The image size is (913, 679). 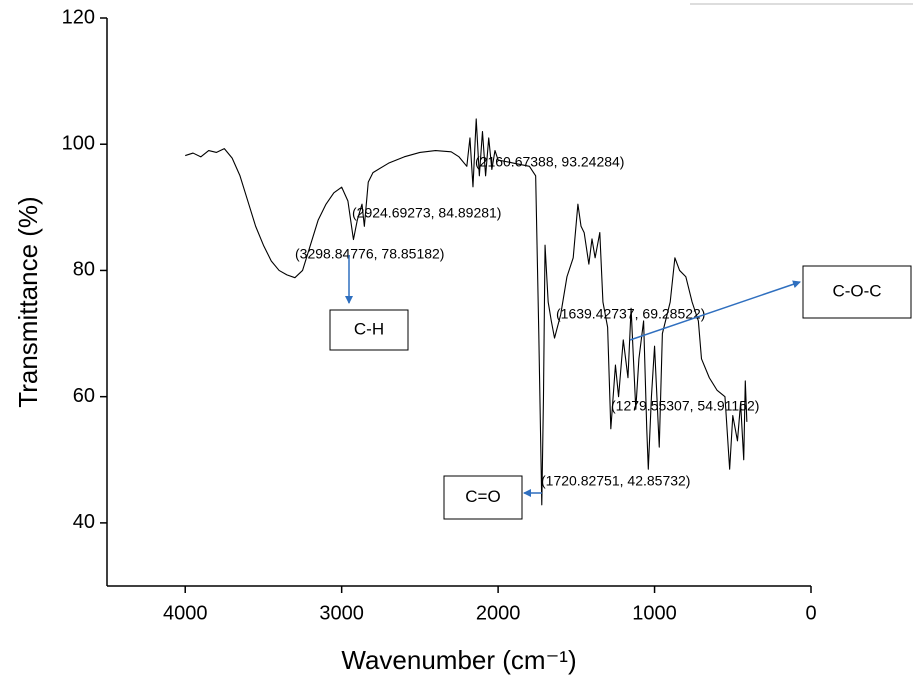 I want to click on x-tick-label: 3000, so click(x=341, y=613).